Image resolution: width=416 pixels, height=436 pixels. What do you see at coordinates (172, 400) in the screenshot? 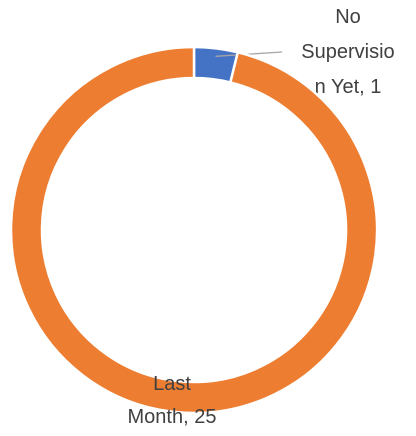
I see `data-label: Last Month, 25` at bounding box center [172, 400].